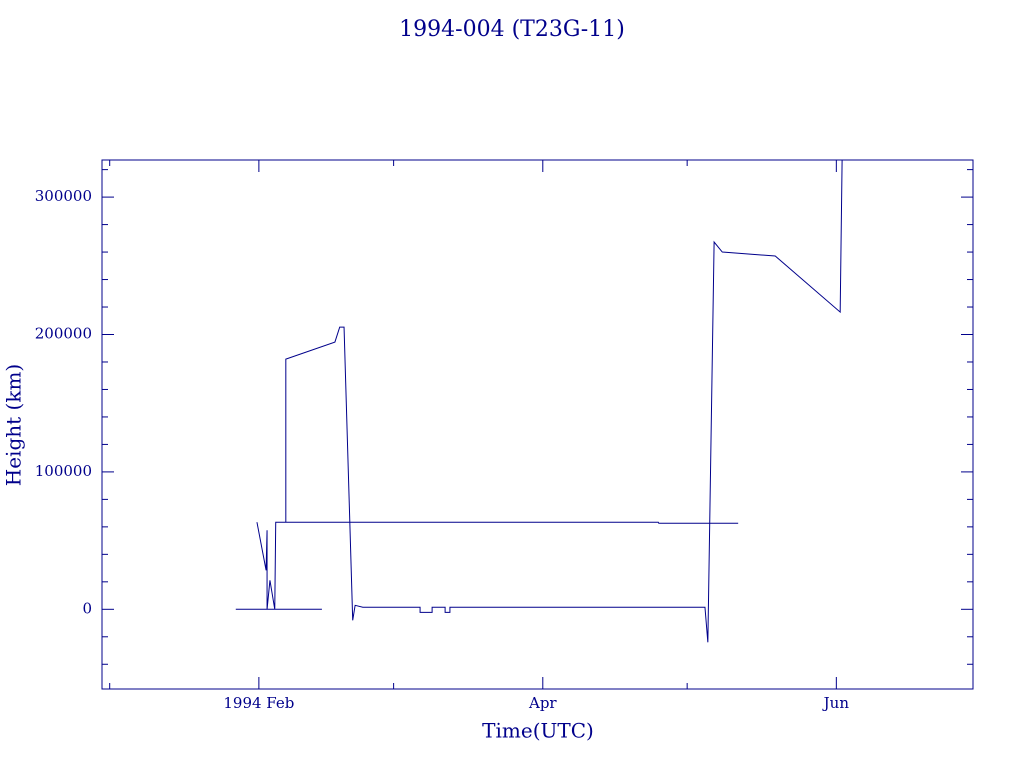 Image resolution: width=1024 pixels, height=768 pixels. Describe the element at coordinates (512, 29) in the screenshot. I see `chart-title: 1994-004 (T23G-11)` at that location.